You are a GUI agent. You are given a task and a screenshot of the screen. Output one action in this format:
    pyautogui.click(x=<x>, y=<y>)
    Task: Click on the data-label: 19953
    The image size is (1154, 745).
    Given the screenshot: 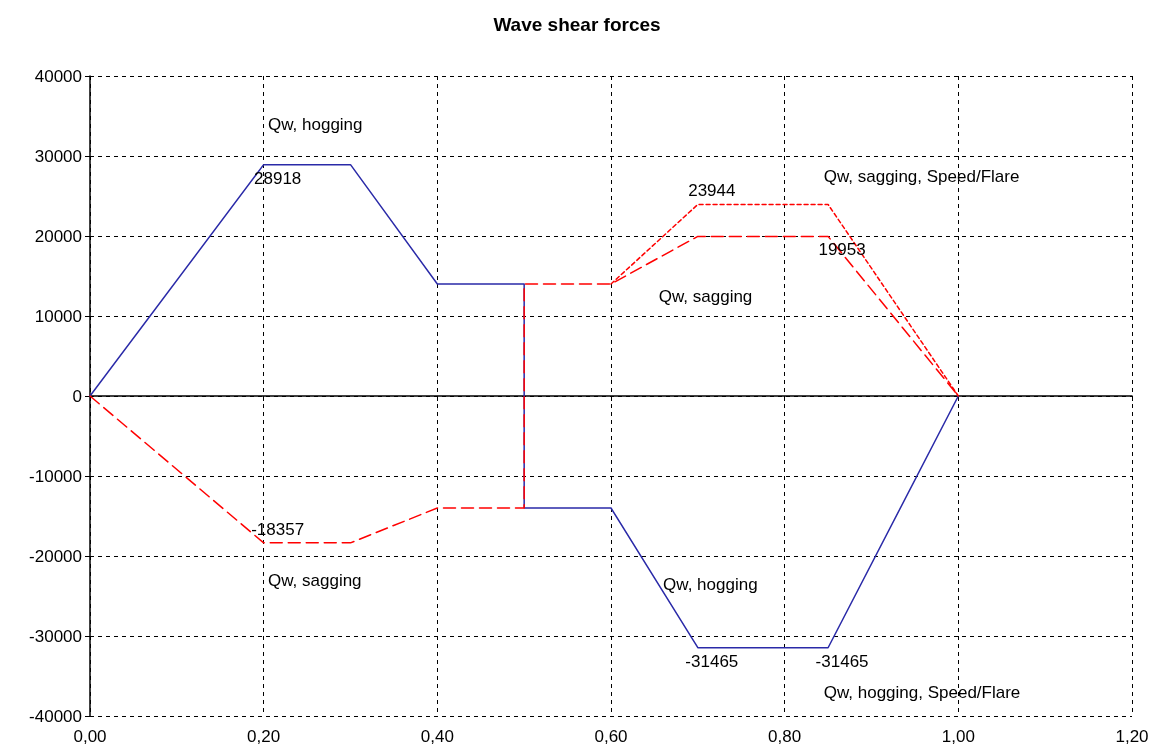 What is the action you would take?
    pyautogui.click(x=842, y=250)
    